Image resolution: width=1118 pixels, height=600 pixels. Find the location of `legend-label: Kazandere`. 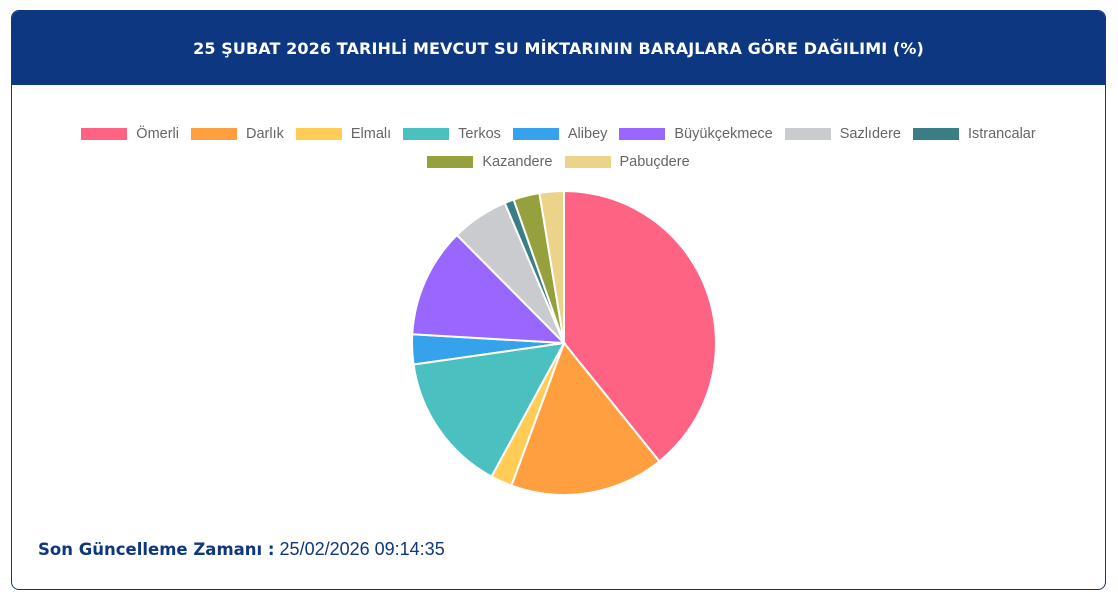

legend-label: Kazandere is located at coordinates (517, 162).